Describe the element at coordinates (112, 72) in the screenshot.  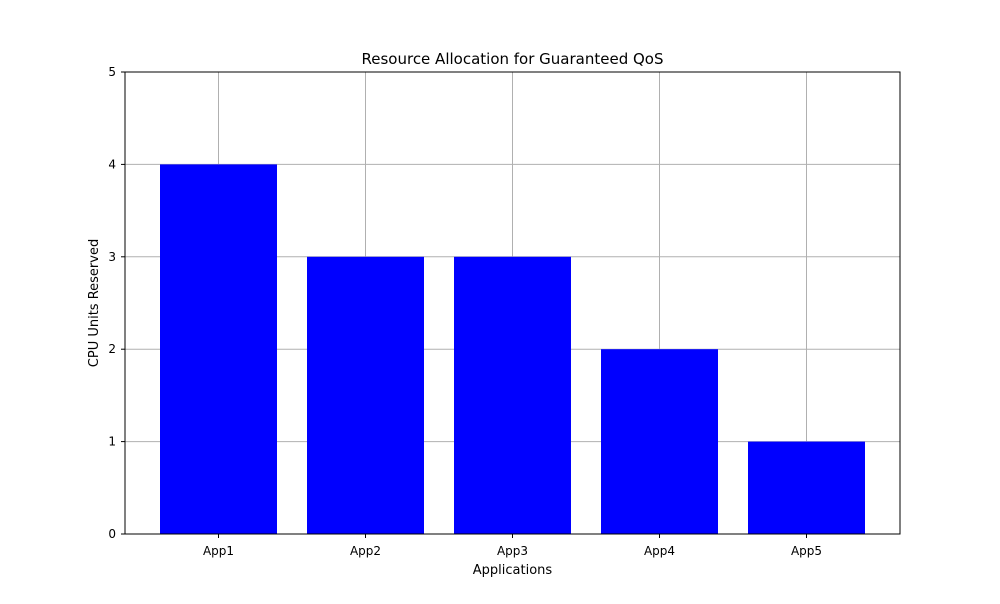
I see `y-tick-label: 5` at that location.